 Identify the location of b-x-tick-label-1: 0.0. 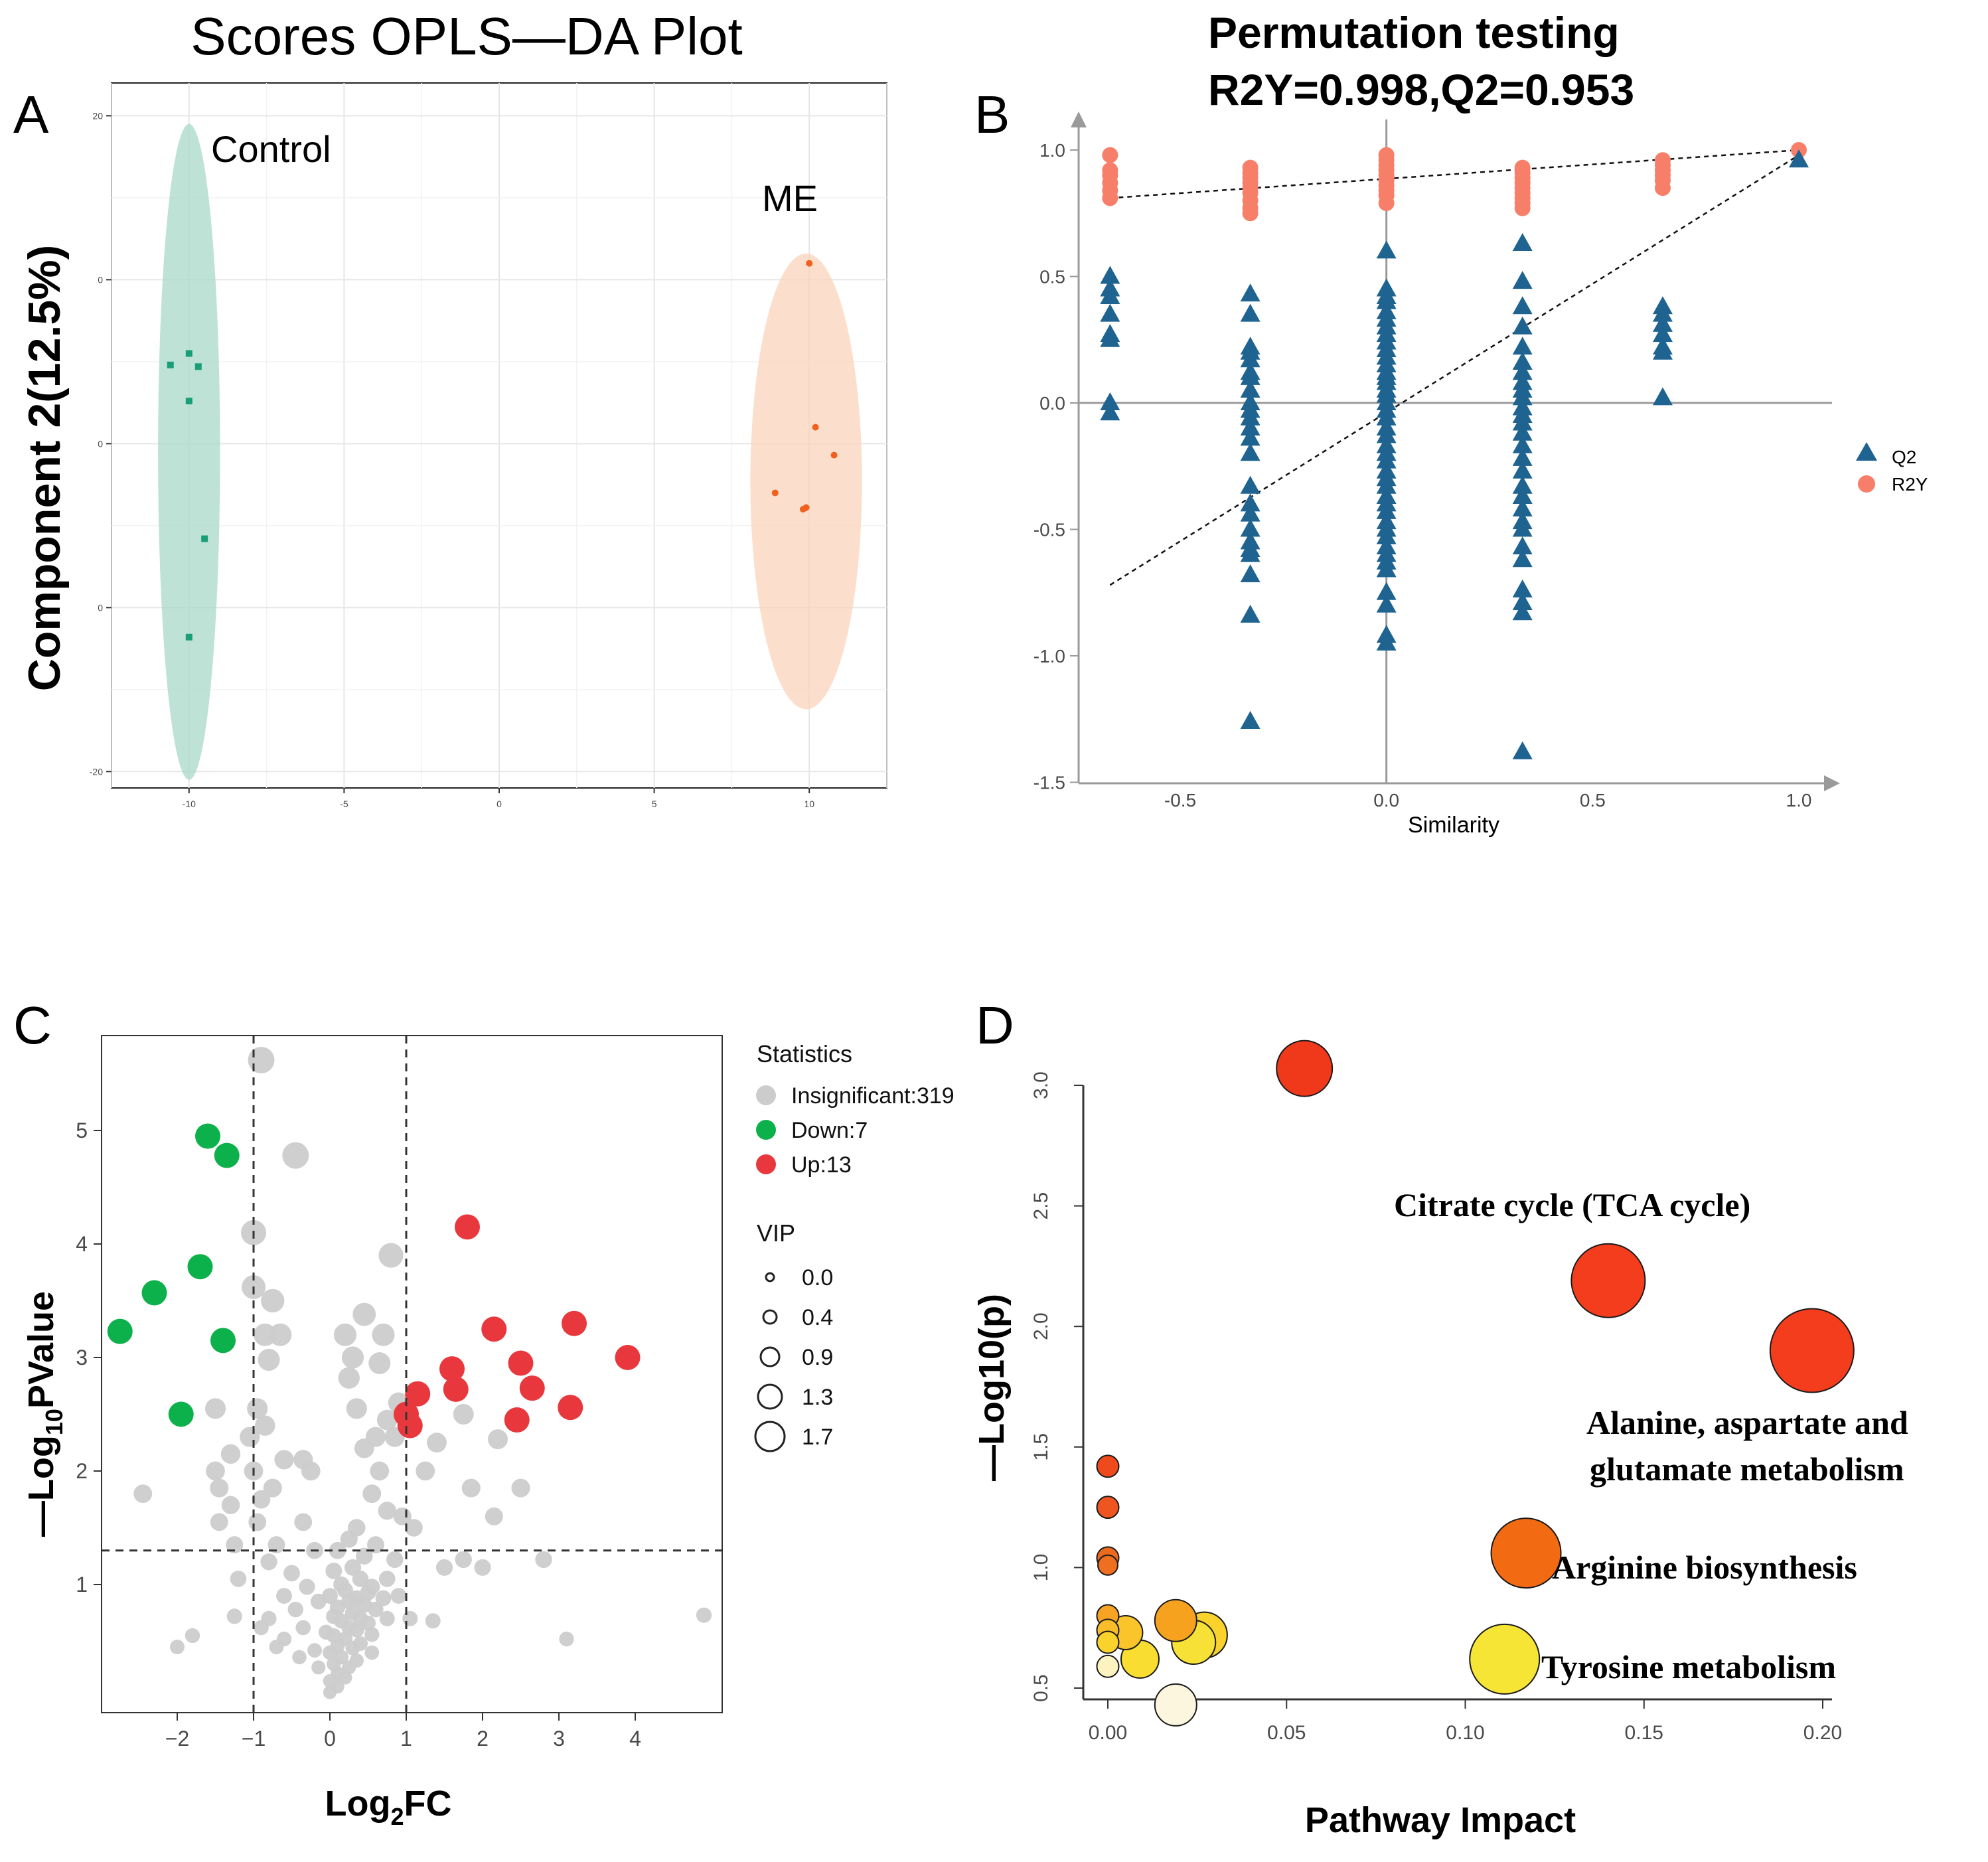
(1386, 800).